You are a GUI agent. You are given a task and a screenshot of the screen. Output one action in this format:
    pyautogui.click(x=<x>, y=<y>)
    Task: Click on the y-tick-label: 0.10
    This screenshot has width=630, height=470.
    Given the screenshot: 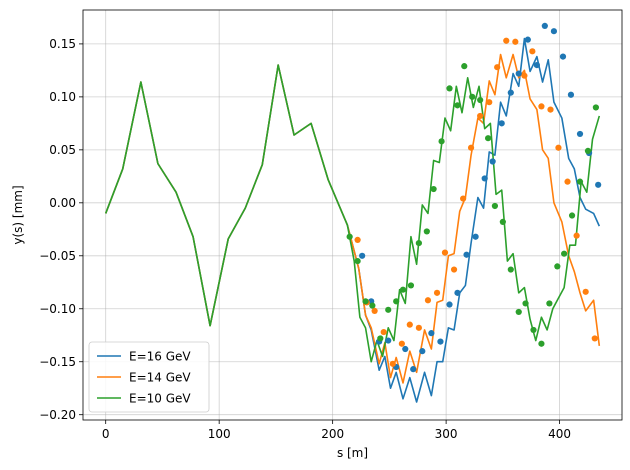 What is the action you would take?
    pyautogui.click(x=62, y=97)
    